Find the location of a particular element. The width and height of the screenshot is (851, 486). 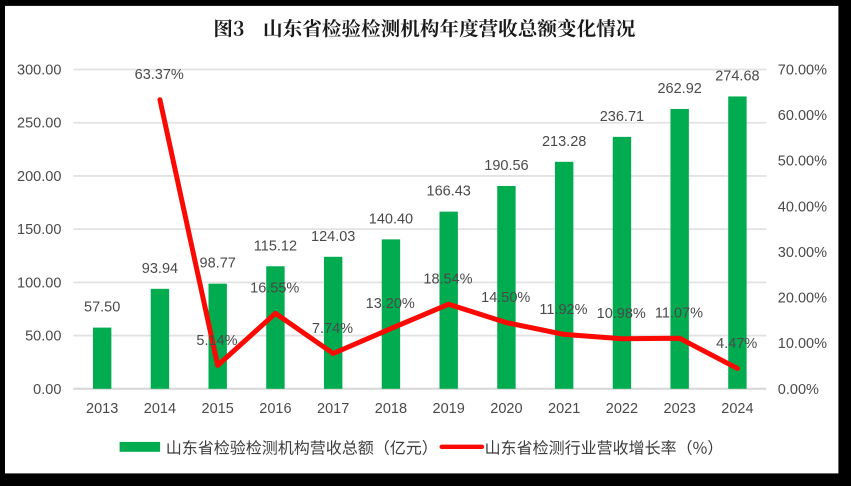

svg-text: 2021 is located at coordinates (564, 409).